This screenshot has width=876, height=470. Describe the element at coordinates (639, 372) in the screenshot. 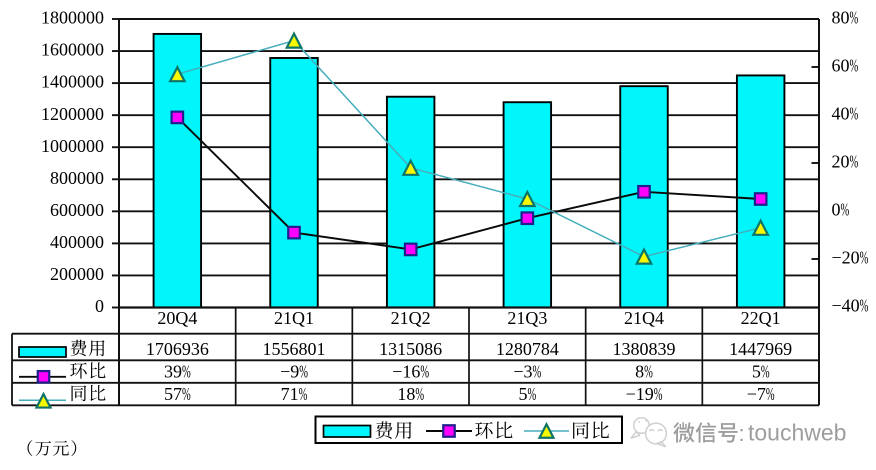

I see `svg-text: 8` at that location.